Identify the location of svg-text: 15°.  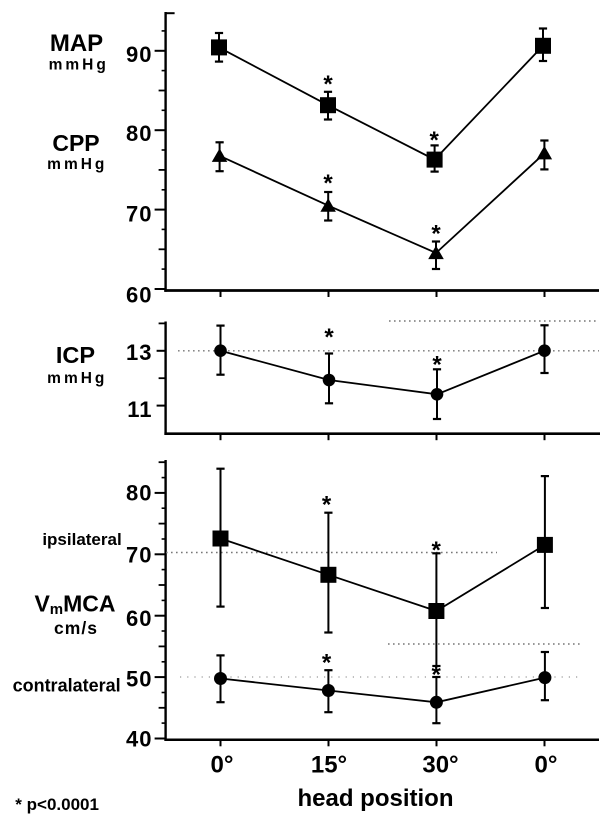
(329, 765).